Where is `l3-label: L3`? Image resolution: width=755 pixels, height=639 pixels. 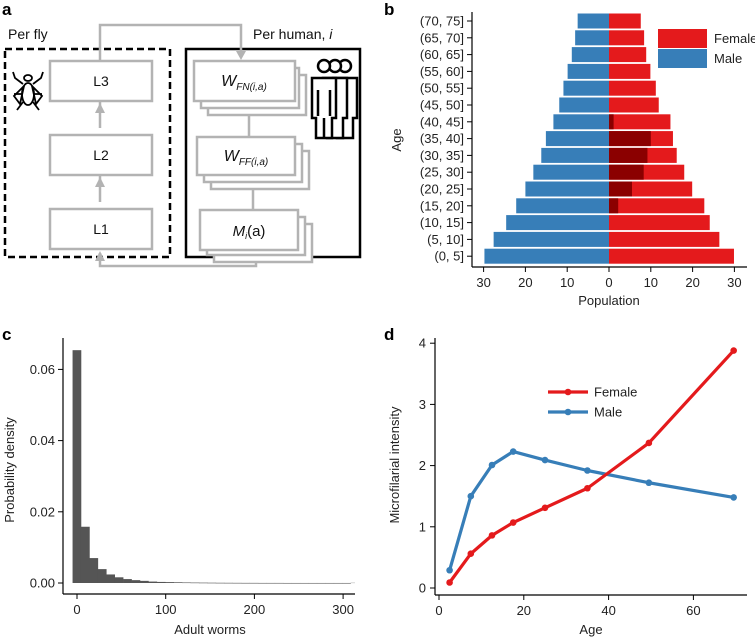
l3-label: L3 is located at coordinates (101, 81).